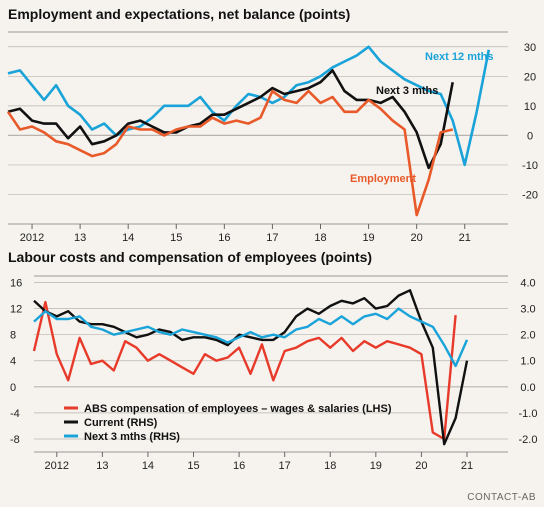  Describe the element at coordinates (530, 136) in the screenshot. I see `y-tick-label: 0` at that location.